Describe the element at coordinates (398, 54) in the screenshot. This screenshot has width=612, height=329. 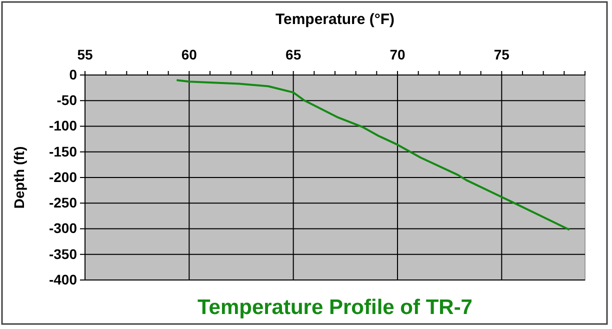
I see `x-tick-label: 70` at that location.